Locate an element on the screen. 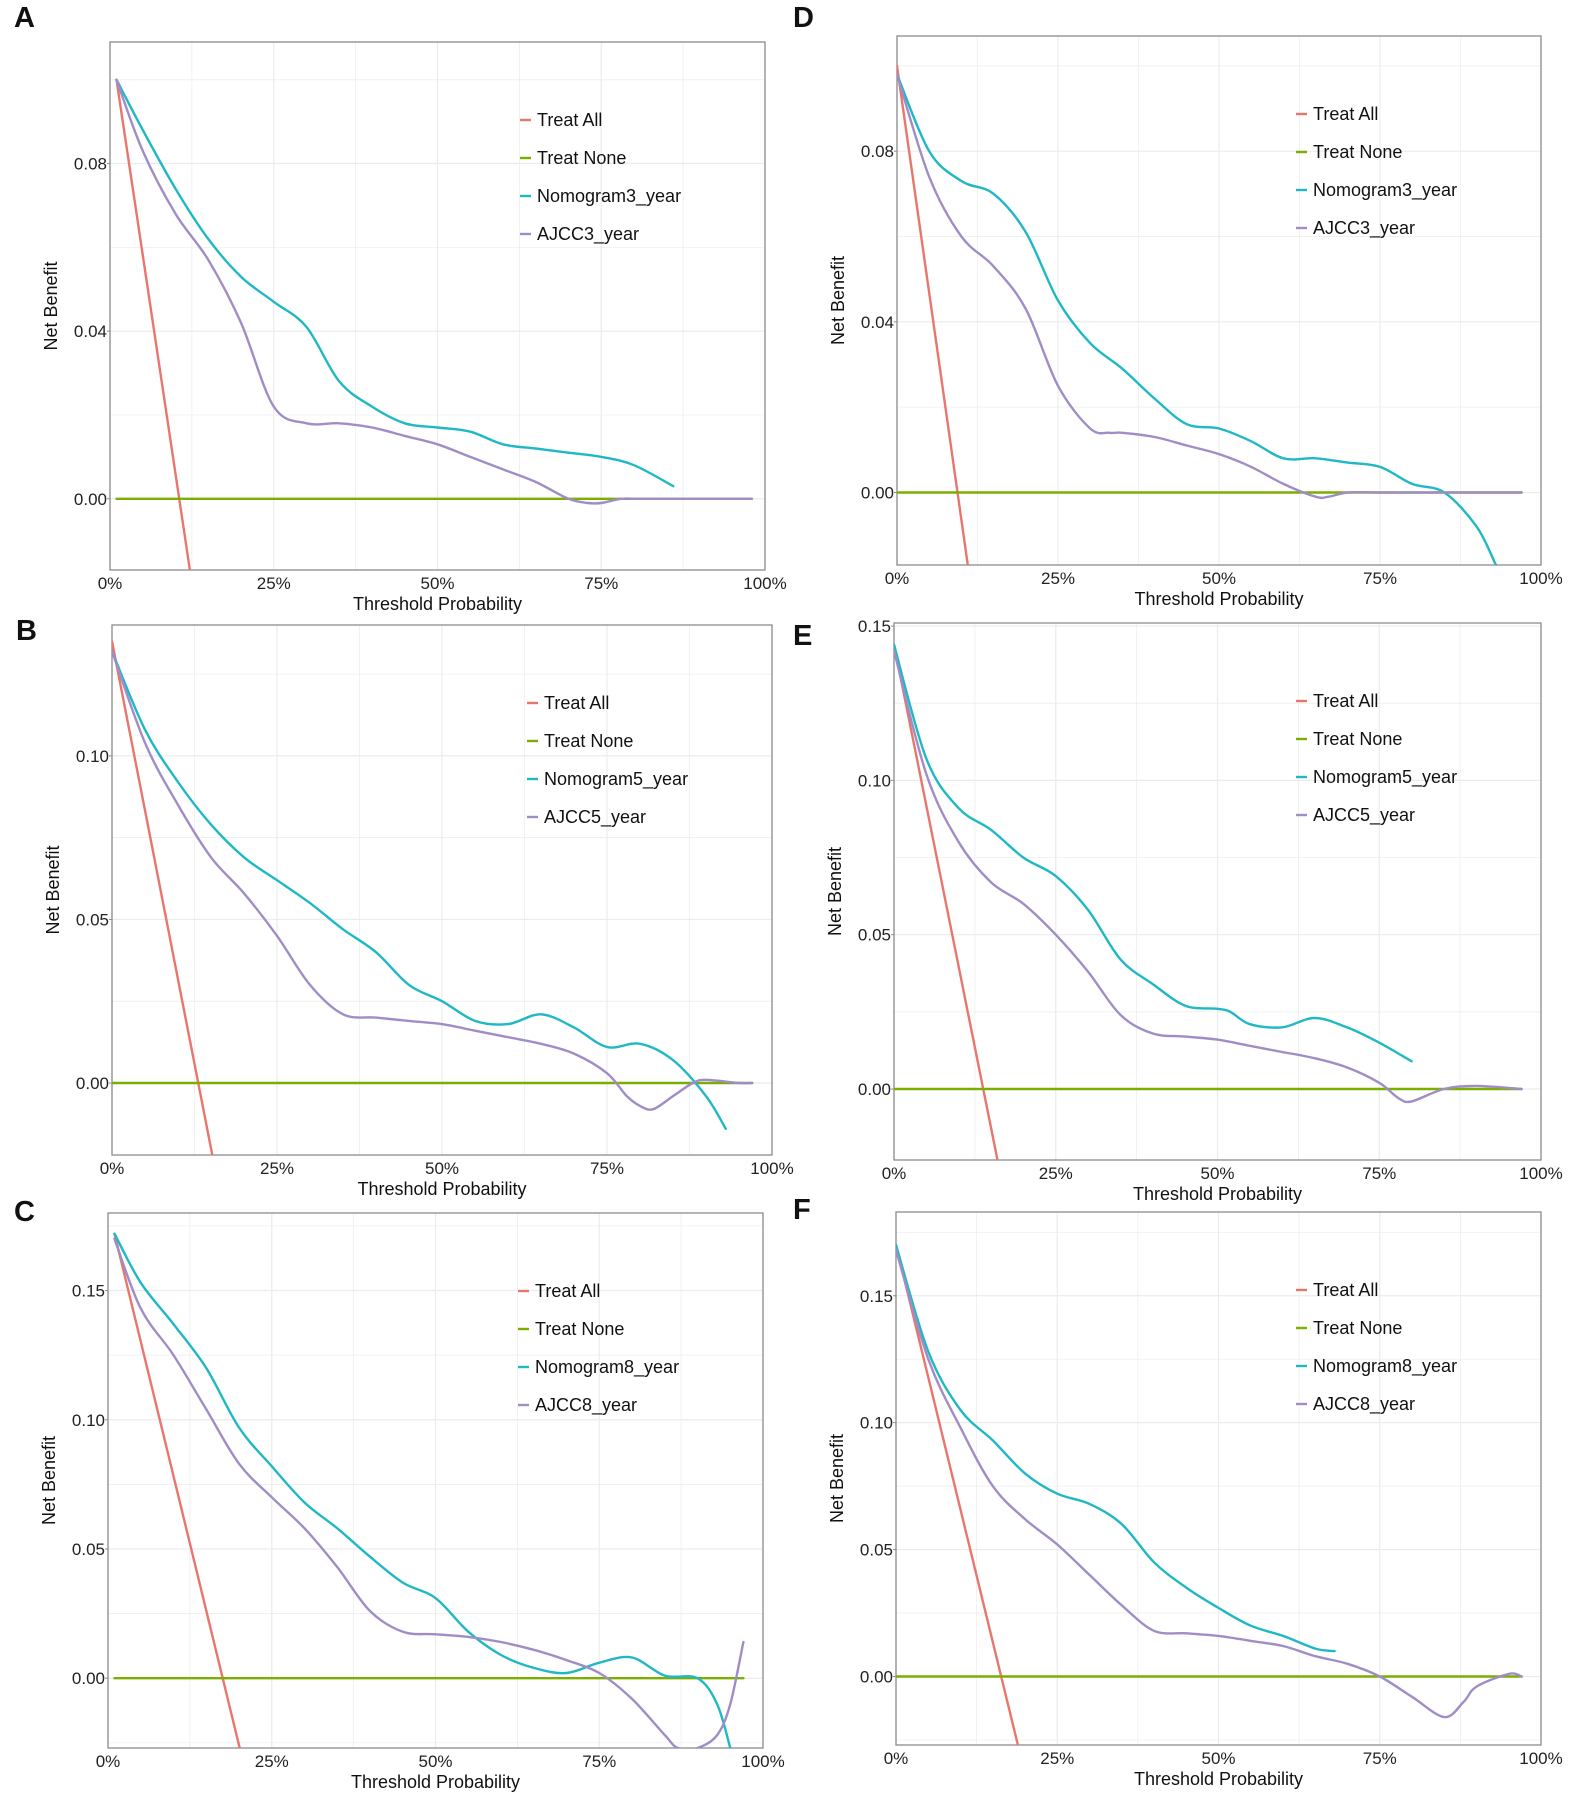 This screenshot has width=1571, height=1806. panel-letter-f: F is located at coordinates (802, 1210).